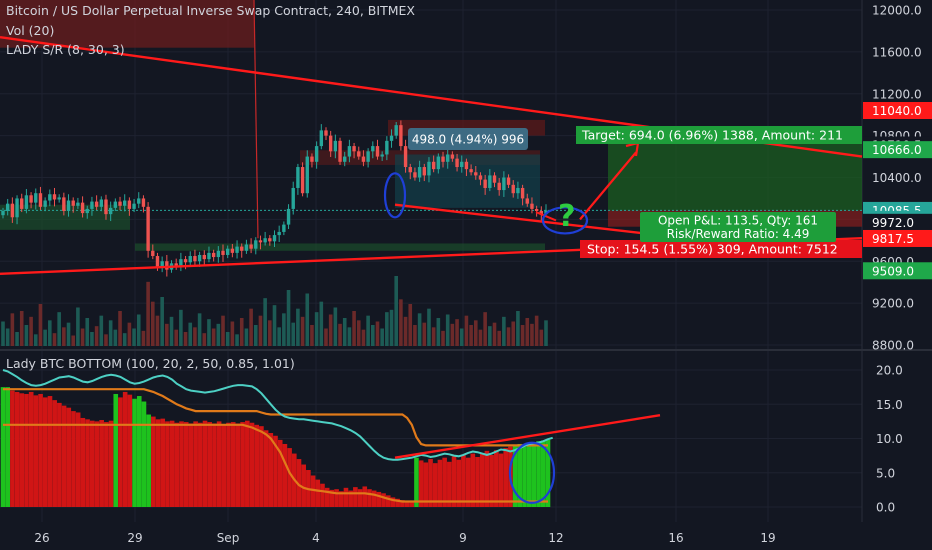 This screenshot has height=550, width=932. Describe the element at coordinates (889, 405) in the screenshot. I see `indicator-tick-label: 15.0` at that location.